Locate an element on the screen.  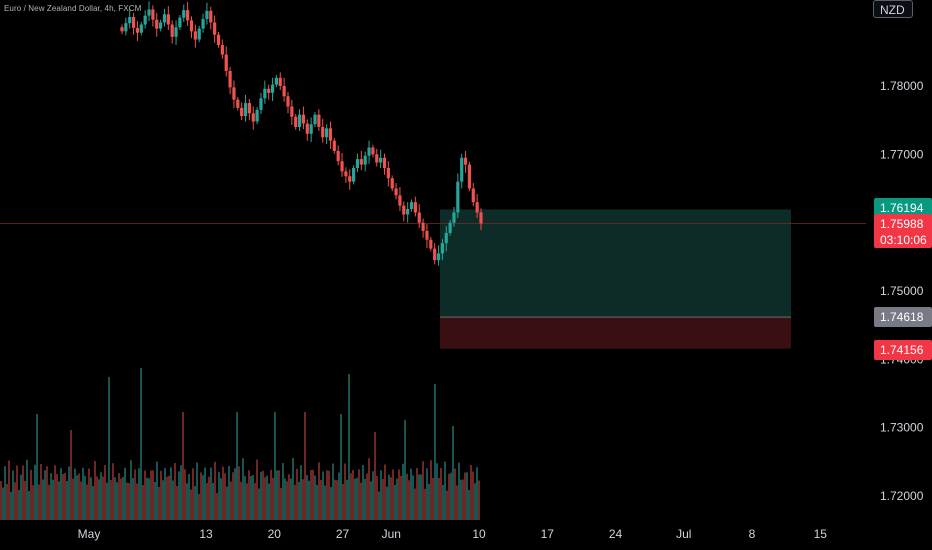
loss-zone is located at coordinates (615, 333).